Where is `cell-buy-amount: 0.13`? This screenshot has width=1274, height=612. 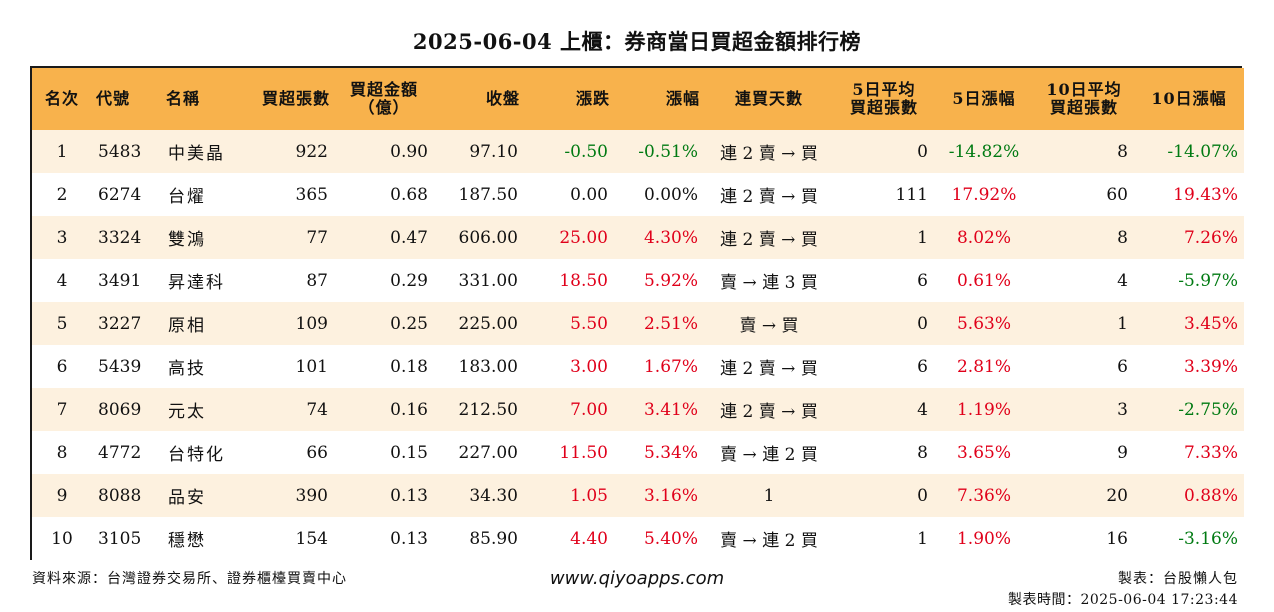 cell-buy-amount: 0.13 is located at coordinates (409, 495).